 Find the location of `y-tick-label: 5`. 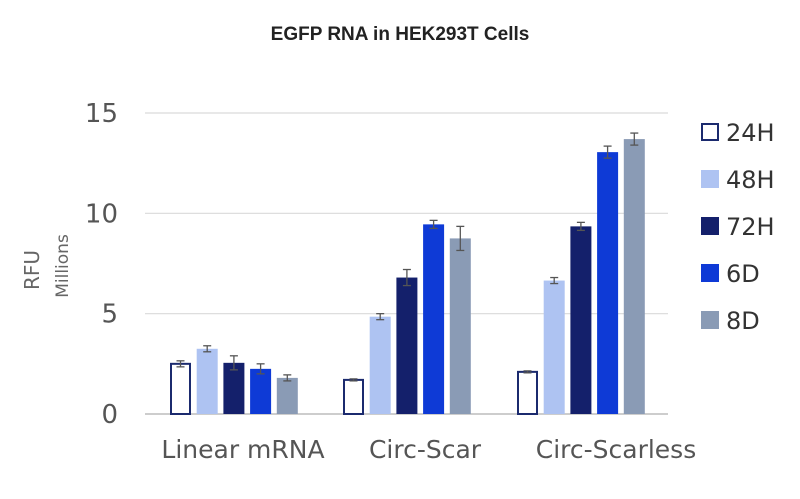

y-tick-label: 5 is located at coordinates (109, 315).